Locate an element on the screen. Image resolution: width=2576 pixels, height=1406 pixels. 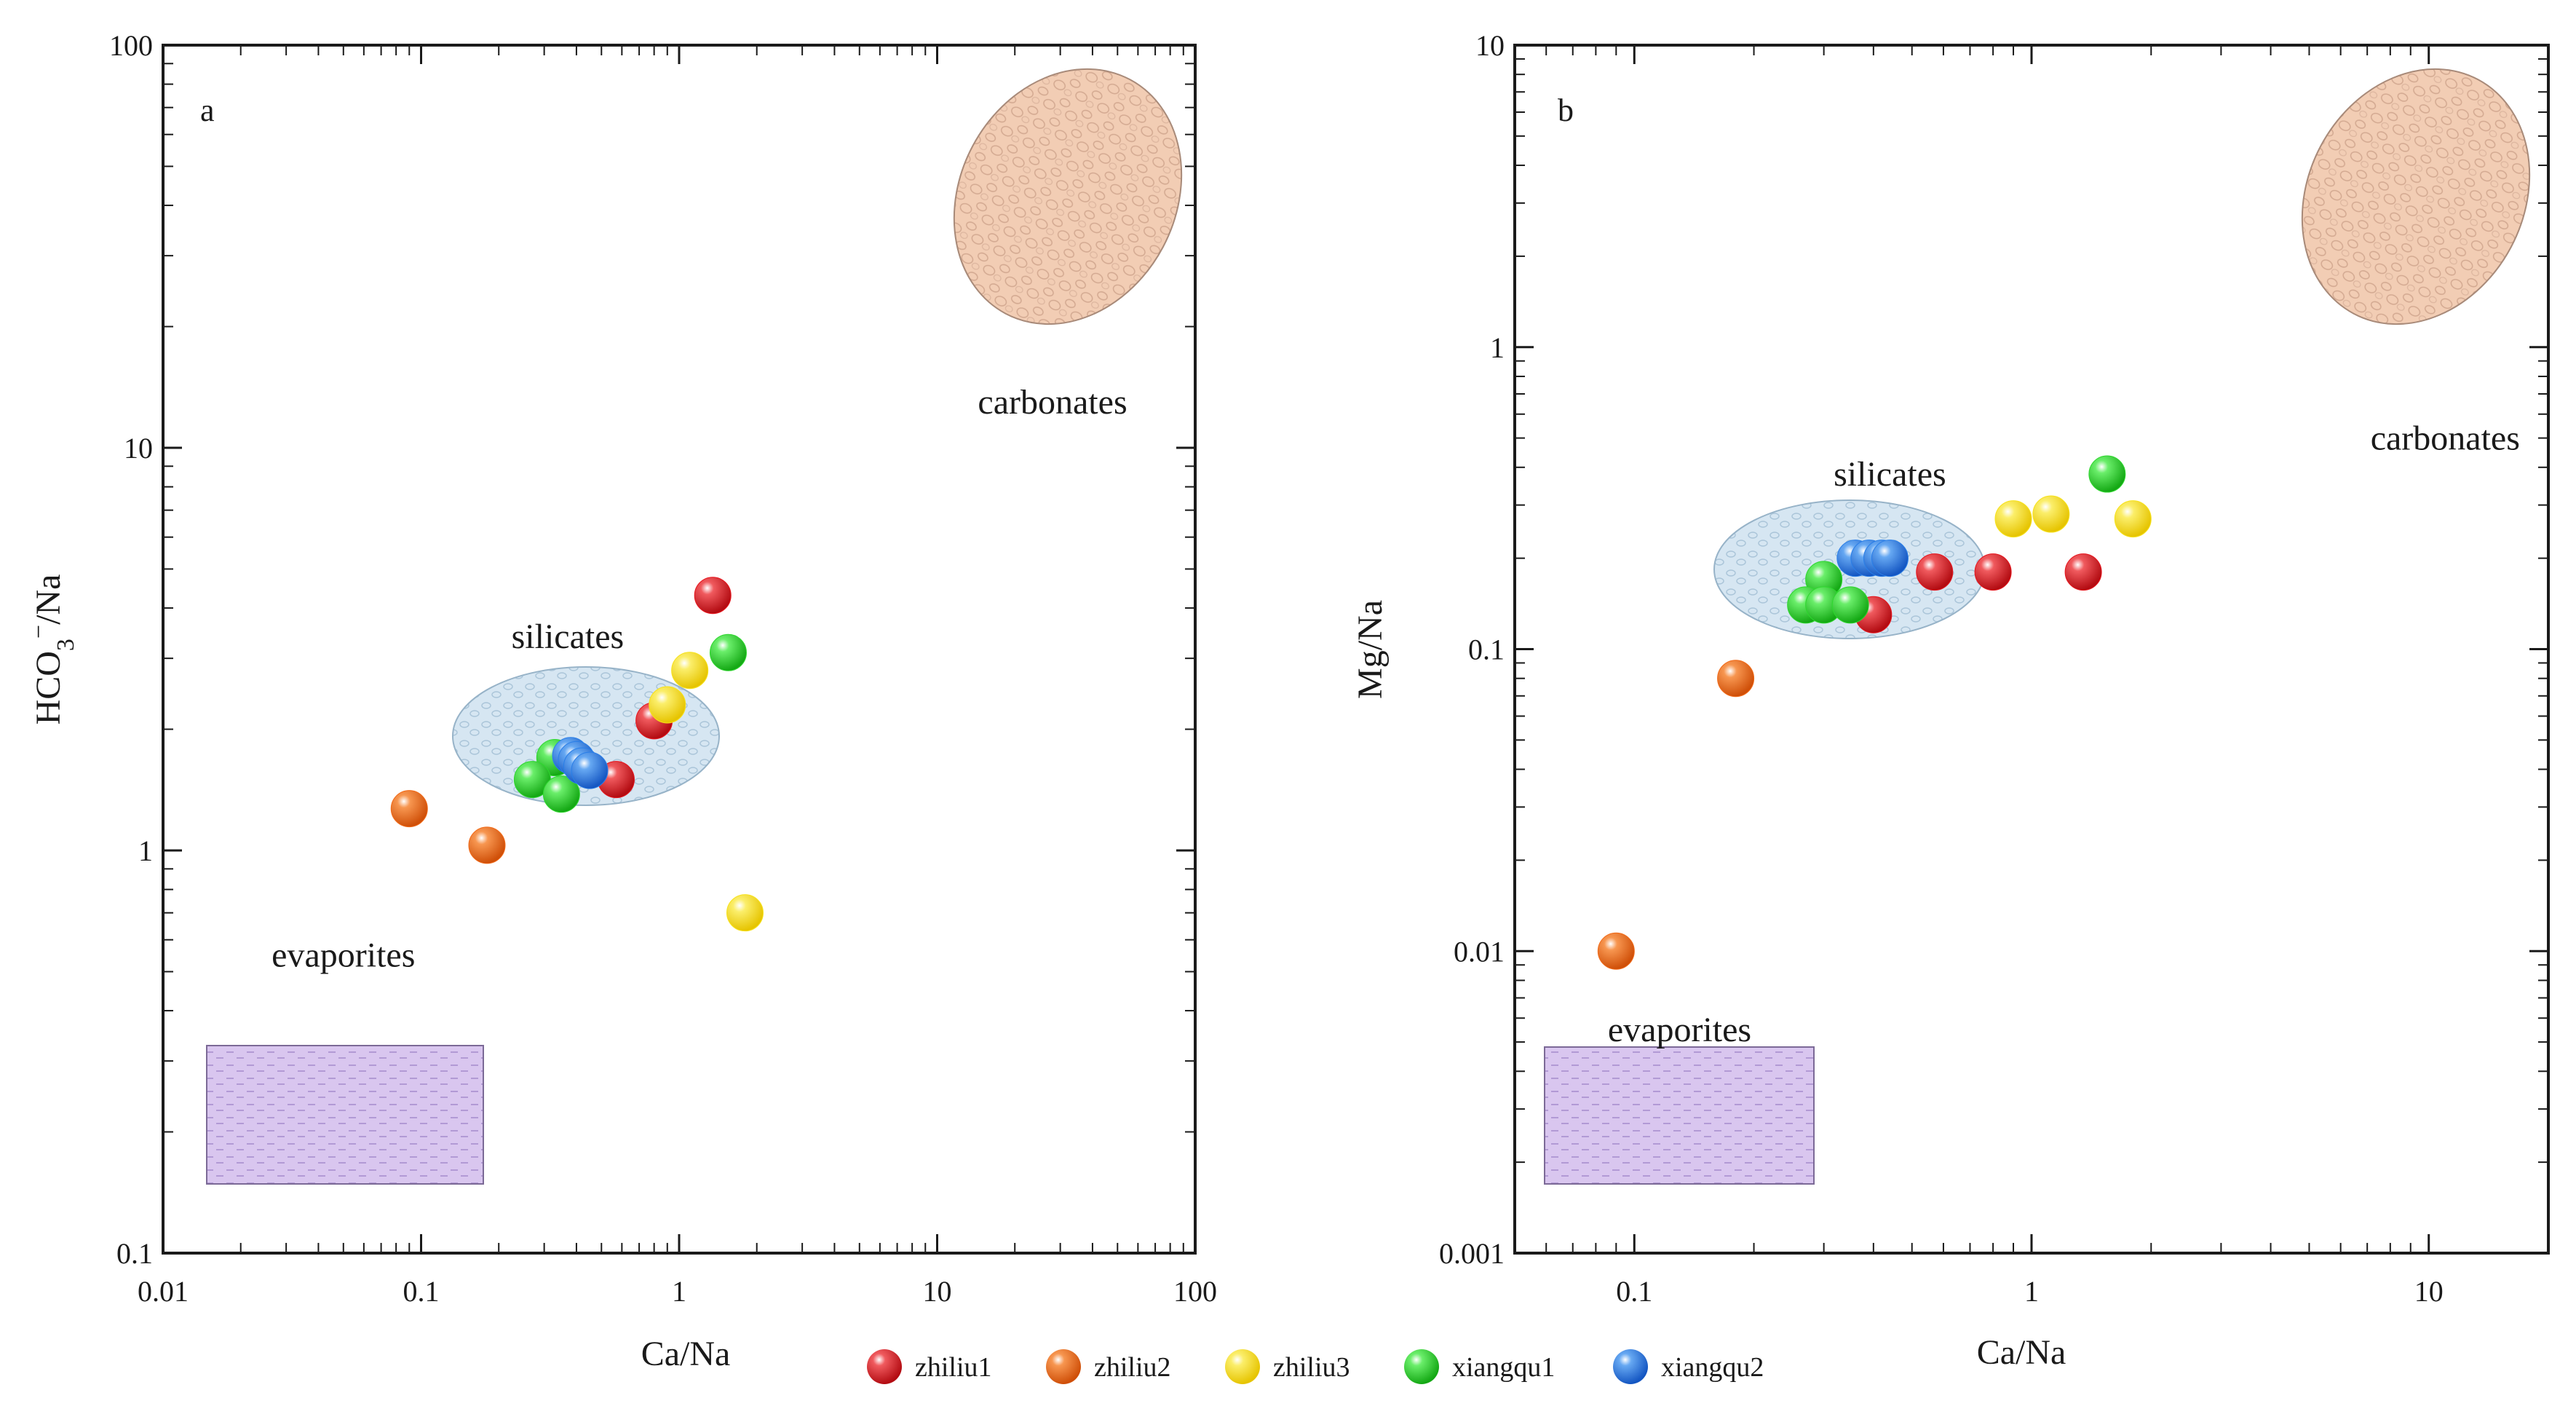
panel-a-y-axis-title: HCO3−/Na is located at coordinates (52, 649).